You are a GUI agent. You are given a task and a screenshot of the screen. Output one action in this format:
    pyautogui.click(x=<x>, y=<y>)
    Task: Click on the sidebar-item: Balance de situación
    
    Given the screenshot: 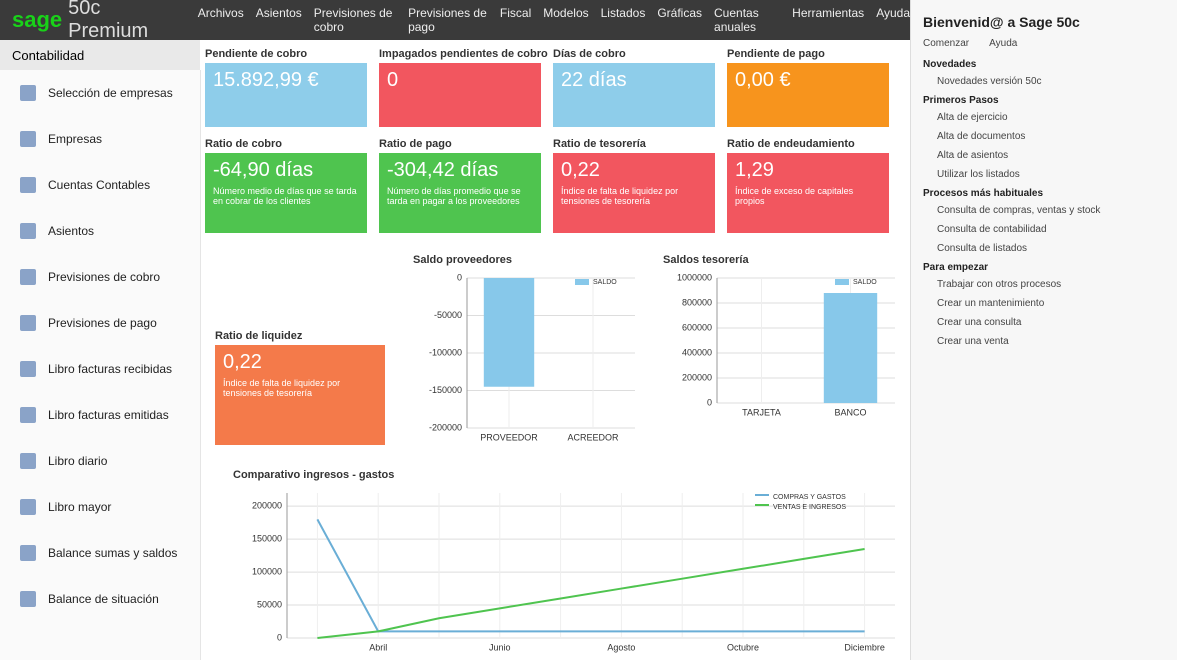 What is the action you would take?
    pyautogui.click(x=100, y=599)
    